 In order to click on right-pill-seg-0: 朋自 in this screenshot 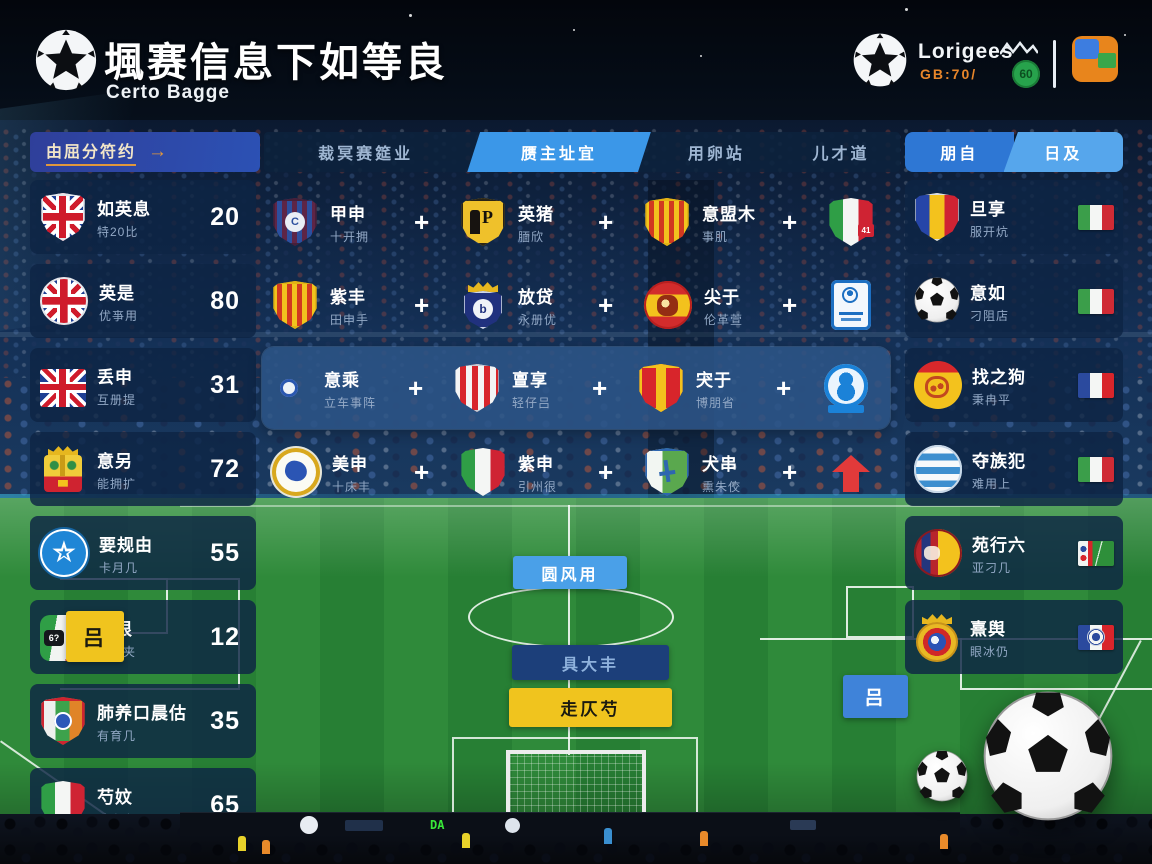, I will do `click(959, 152)`.